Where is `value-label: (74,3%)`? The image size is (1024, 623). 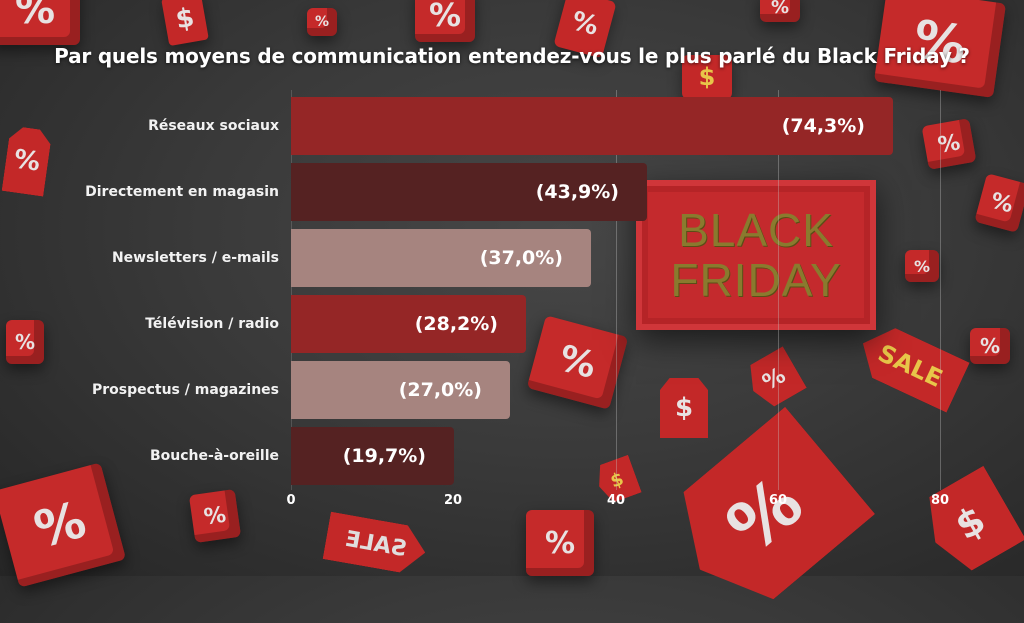
value-label: (74,3%) is located at coordinates (823, 126).